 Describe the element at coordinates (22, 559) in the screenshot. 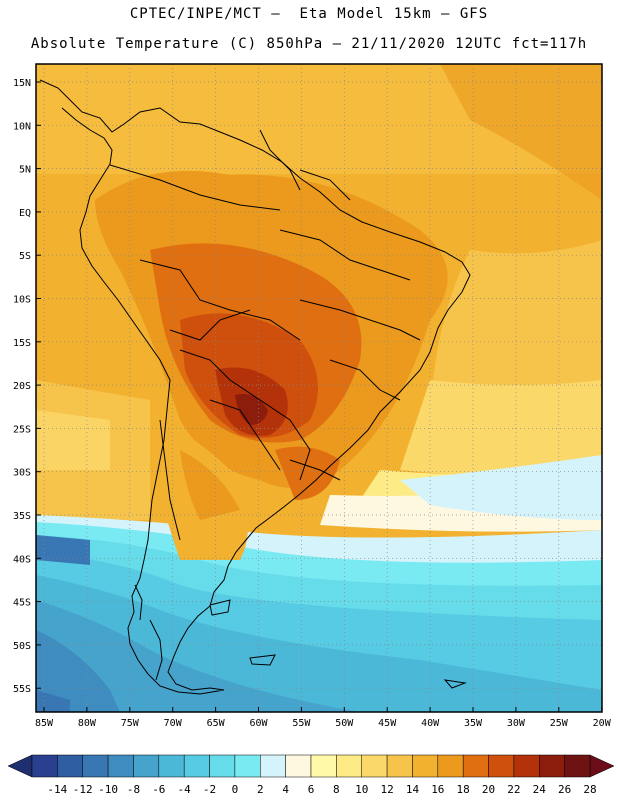

I see `lat-label: 40S` at that location.